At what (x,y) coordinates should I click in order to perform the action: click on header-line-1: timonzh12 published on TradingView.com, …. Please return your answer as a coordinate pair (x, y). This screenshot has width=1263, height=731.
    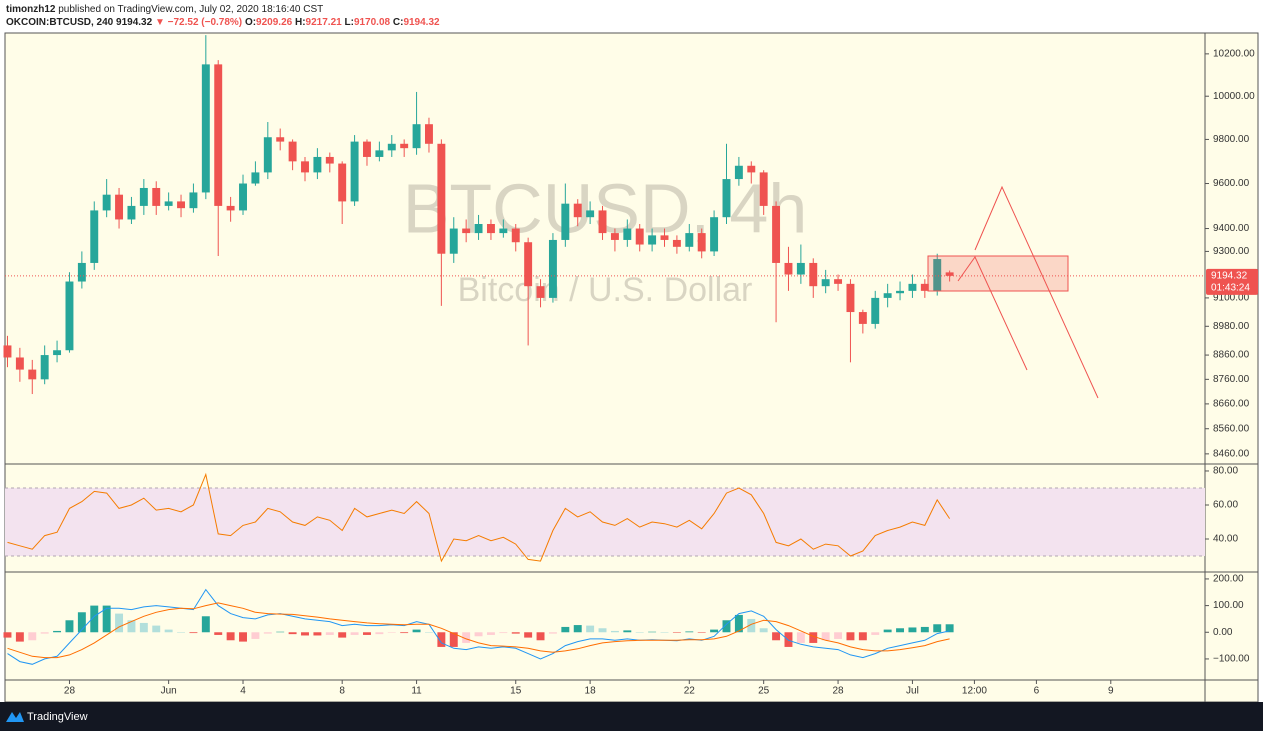
    Looking at the image, I should click on (164, 9).